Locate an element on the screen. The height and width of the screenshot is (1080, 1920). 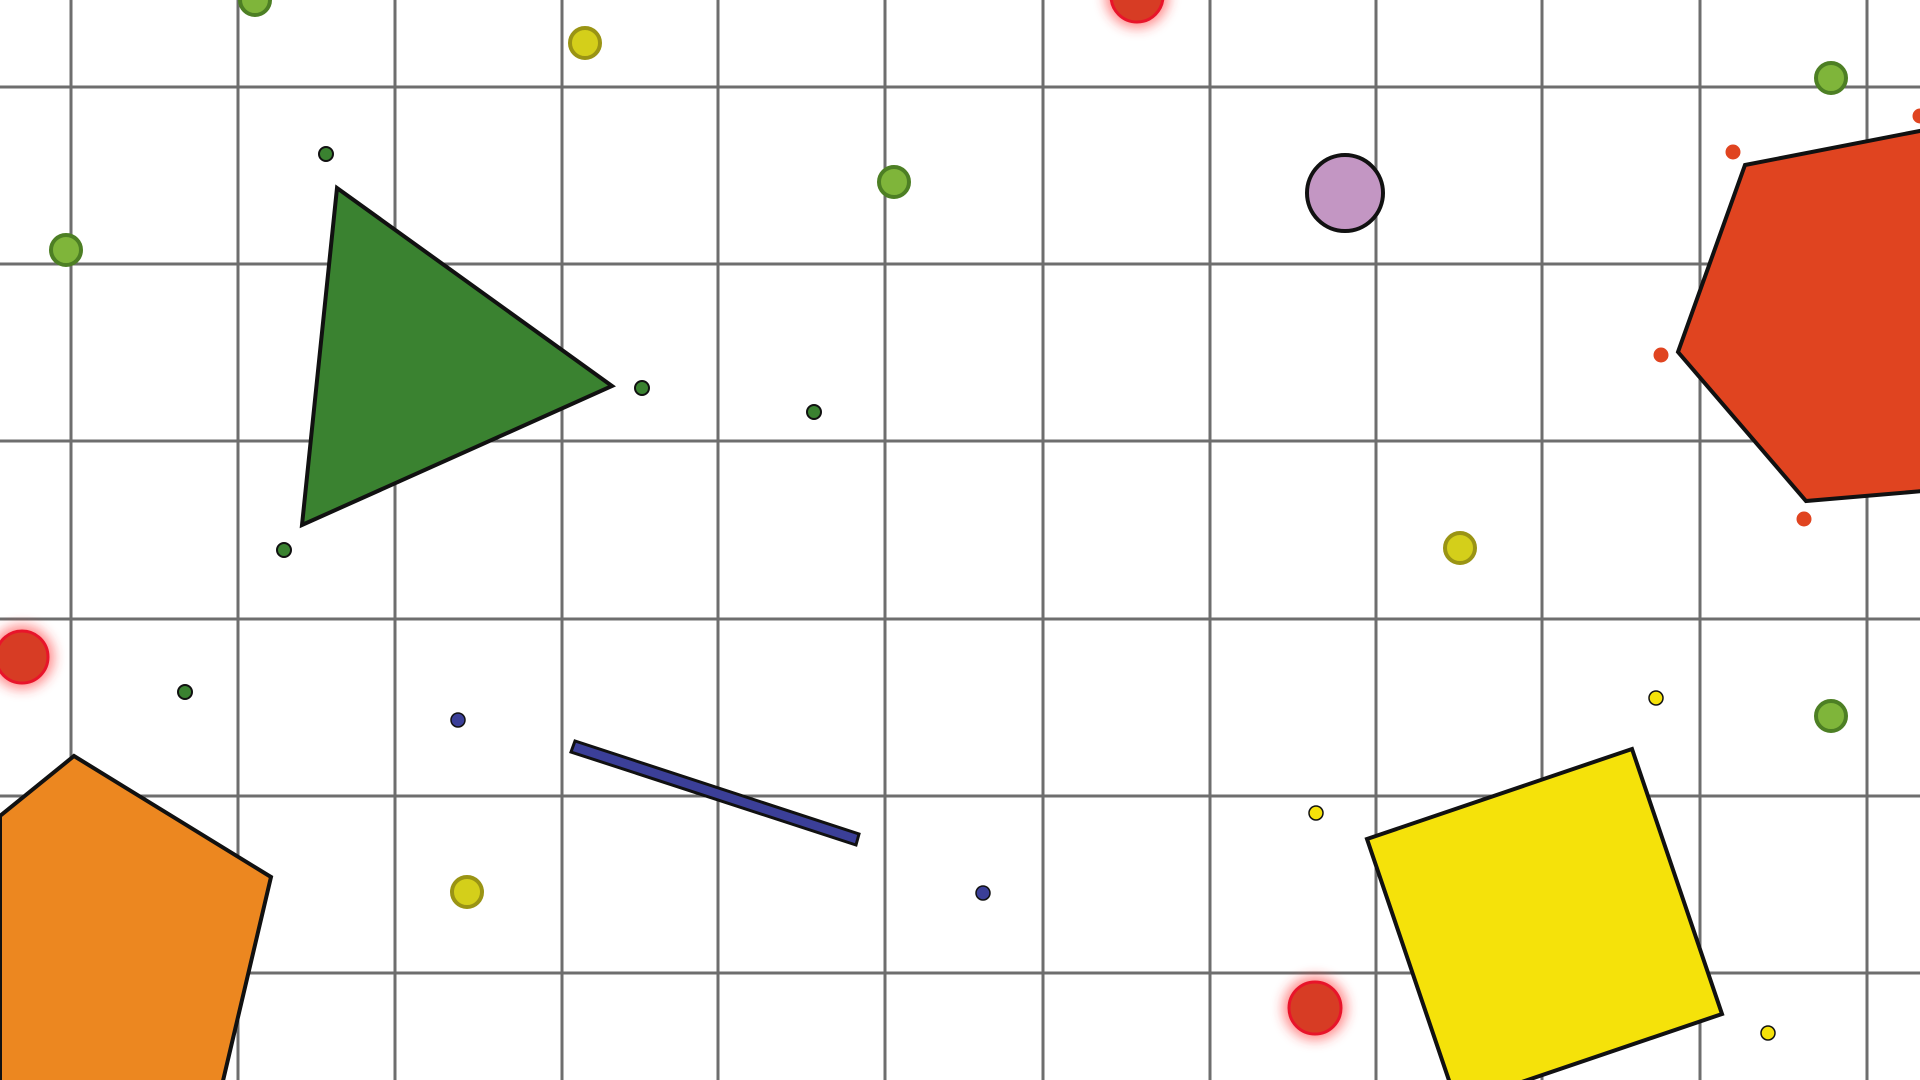
yellow-square-shape is located at coordinates (1544, 913).